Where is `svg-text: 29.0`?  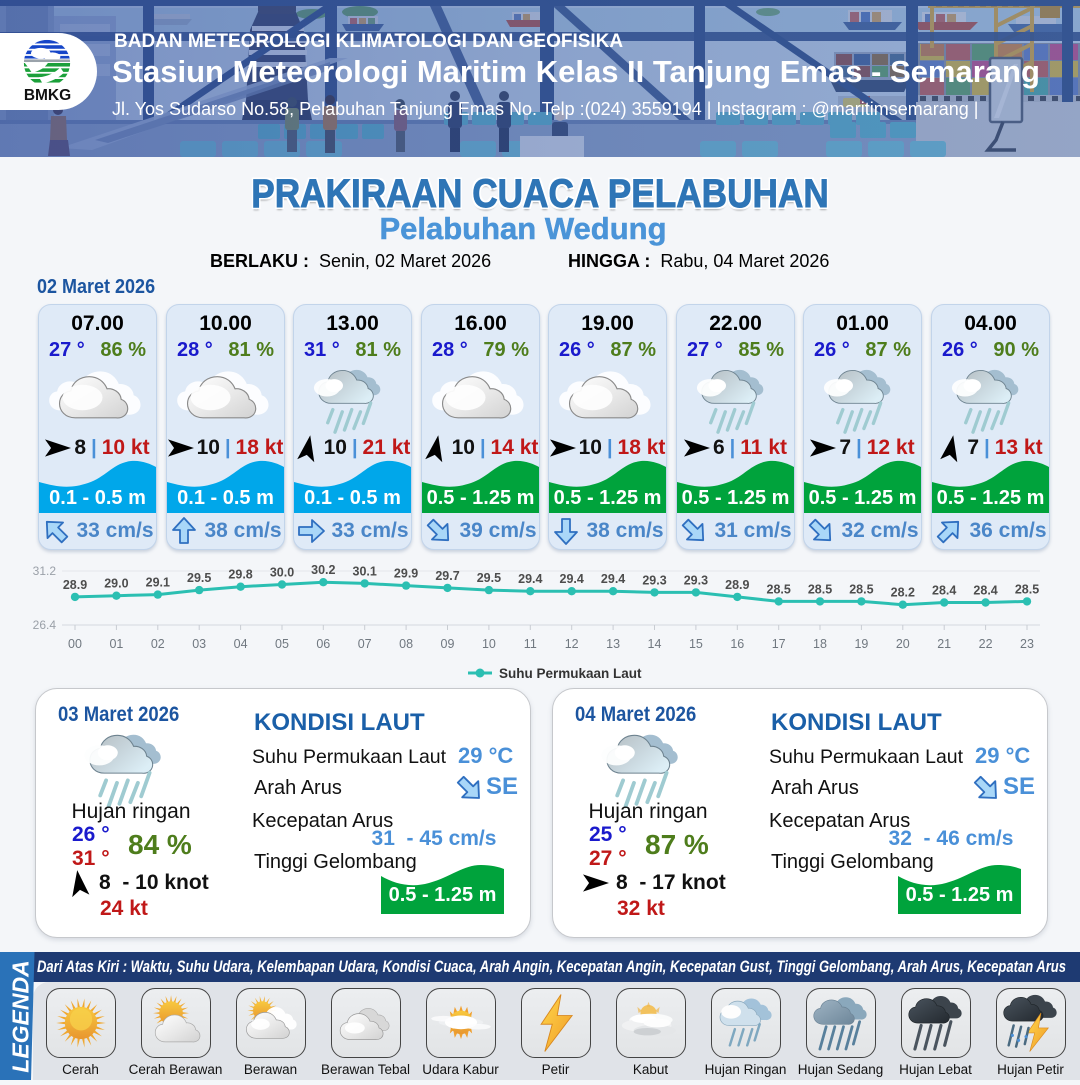
svg-text: 29.0 is located at coordinates (116, 584).